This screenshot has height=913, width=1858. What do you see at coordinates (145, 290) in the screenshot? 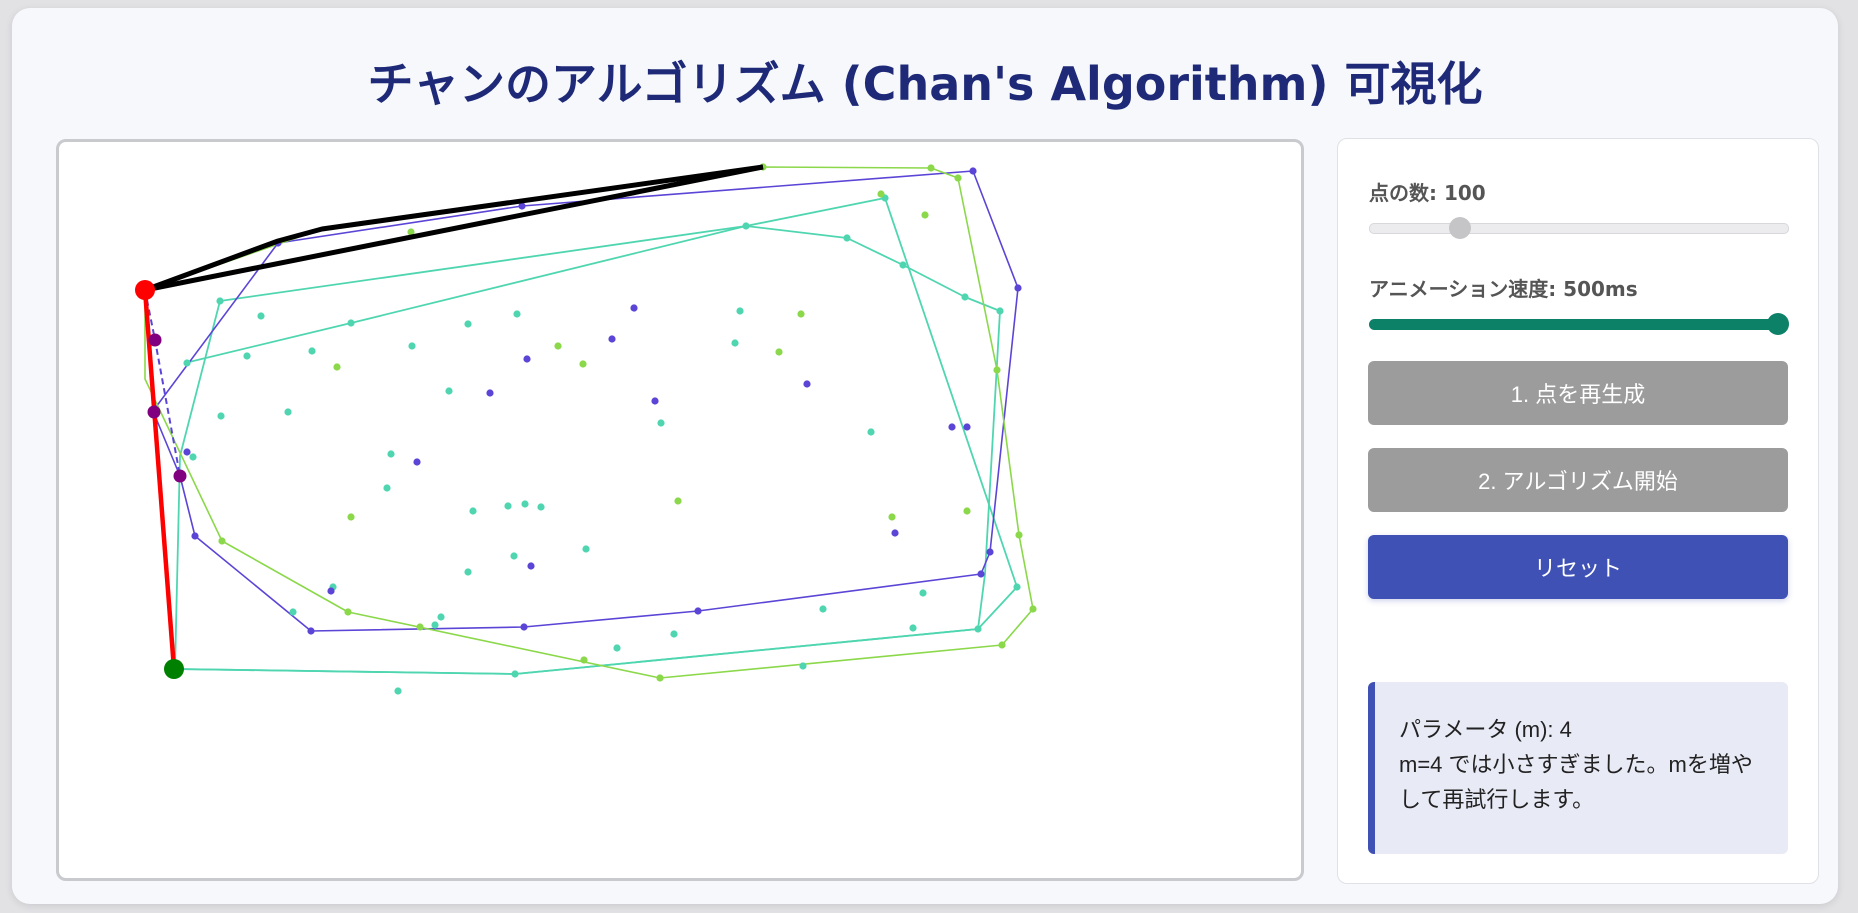
I see `current-hull-point` at bounding box center [145, 290].